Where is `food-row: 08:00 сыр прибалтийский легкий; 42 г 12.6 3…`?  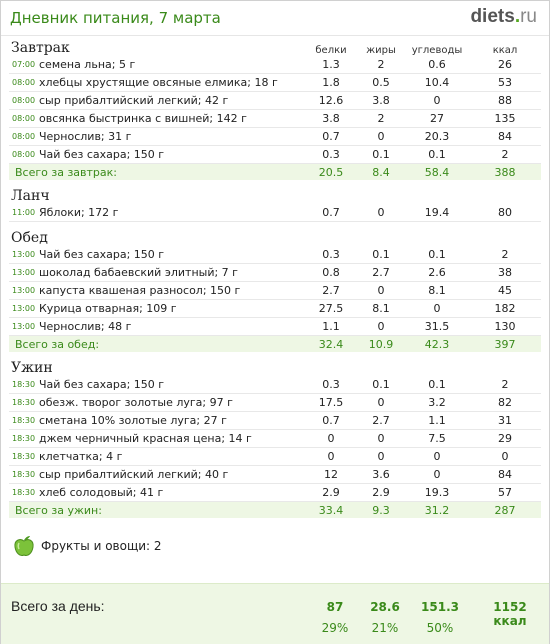 food-row: 08:00 сыр прибалтийский легкий; 42 г 12.6 3… is located at coordinates (275, 100).